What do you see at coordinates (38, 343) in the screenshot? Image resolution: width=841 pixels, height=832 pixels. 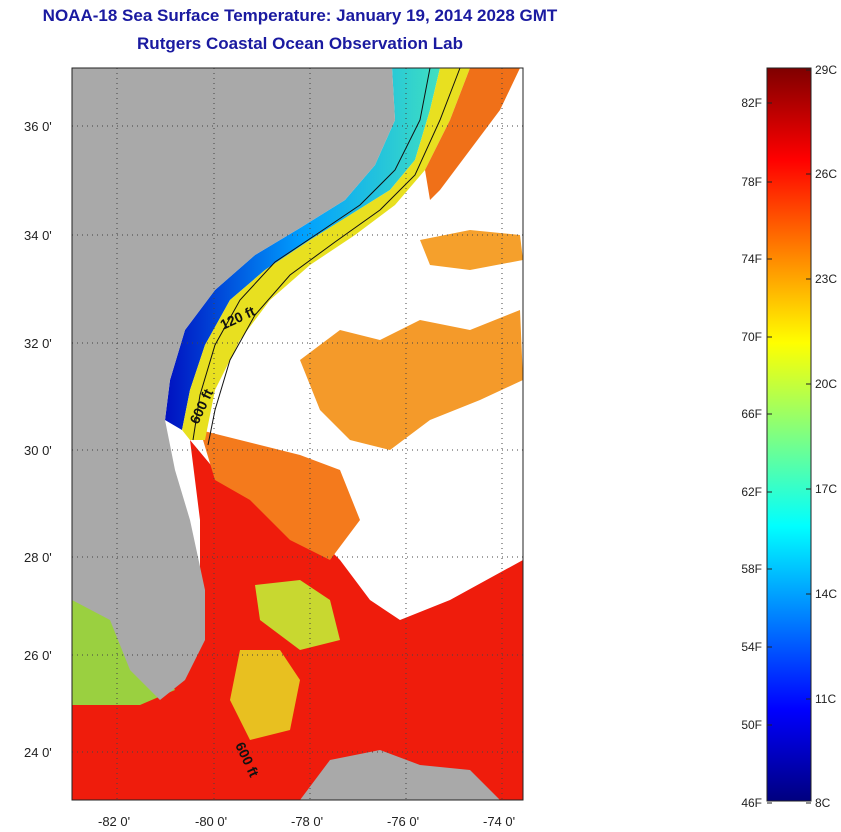 I see `lat-tick-32: 32 0'` at bounding box center [38, 343].